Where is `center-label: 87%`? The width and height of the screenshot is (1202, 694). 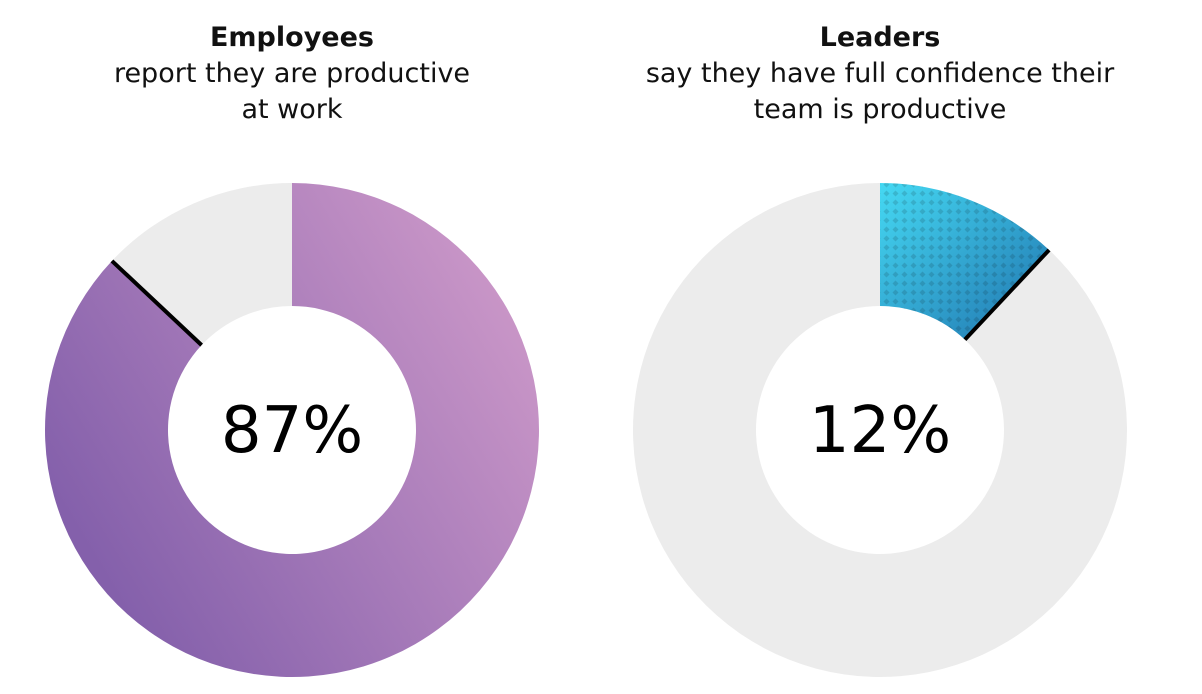
center-label: 87% is located at coordinates (292, 431).